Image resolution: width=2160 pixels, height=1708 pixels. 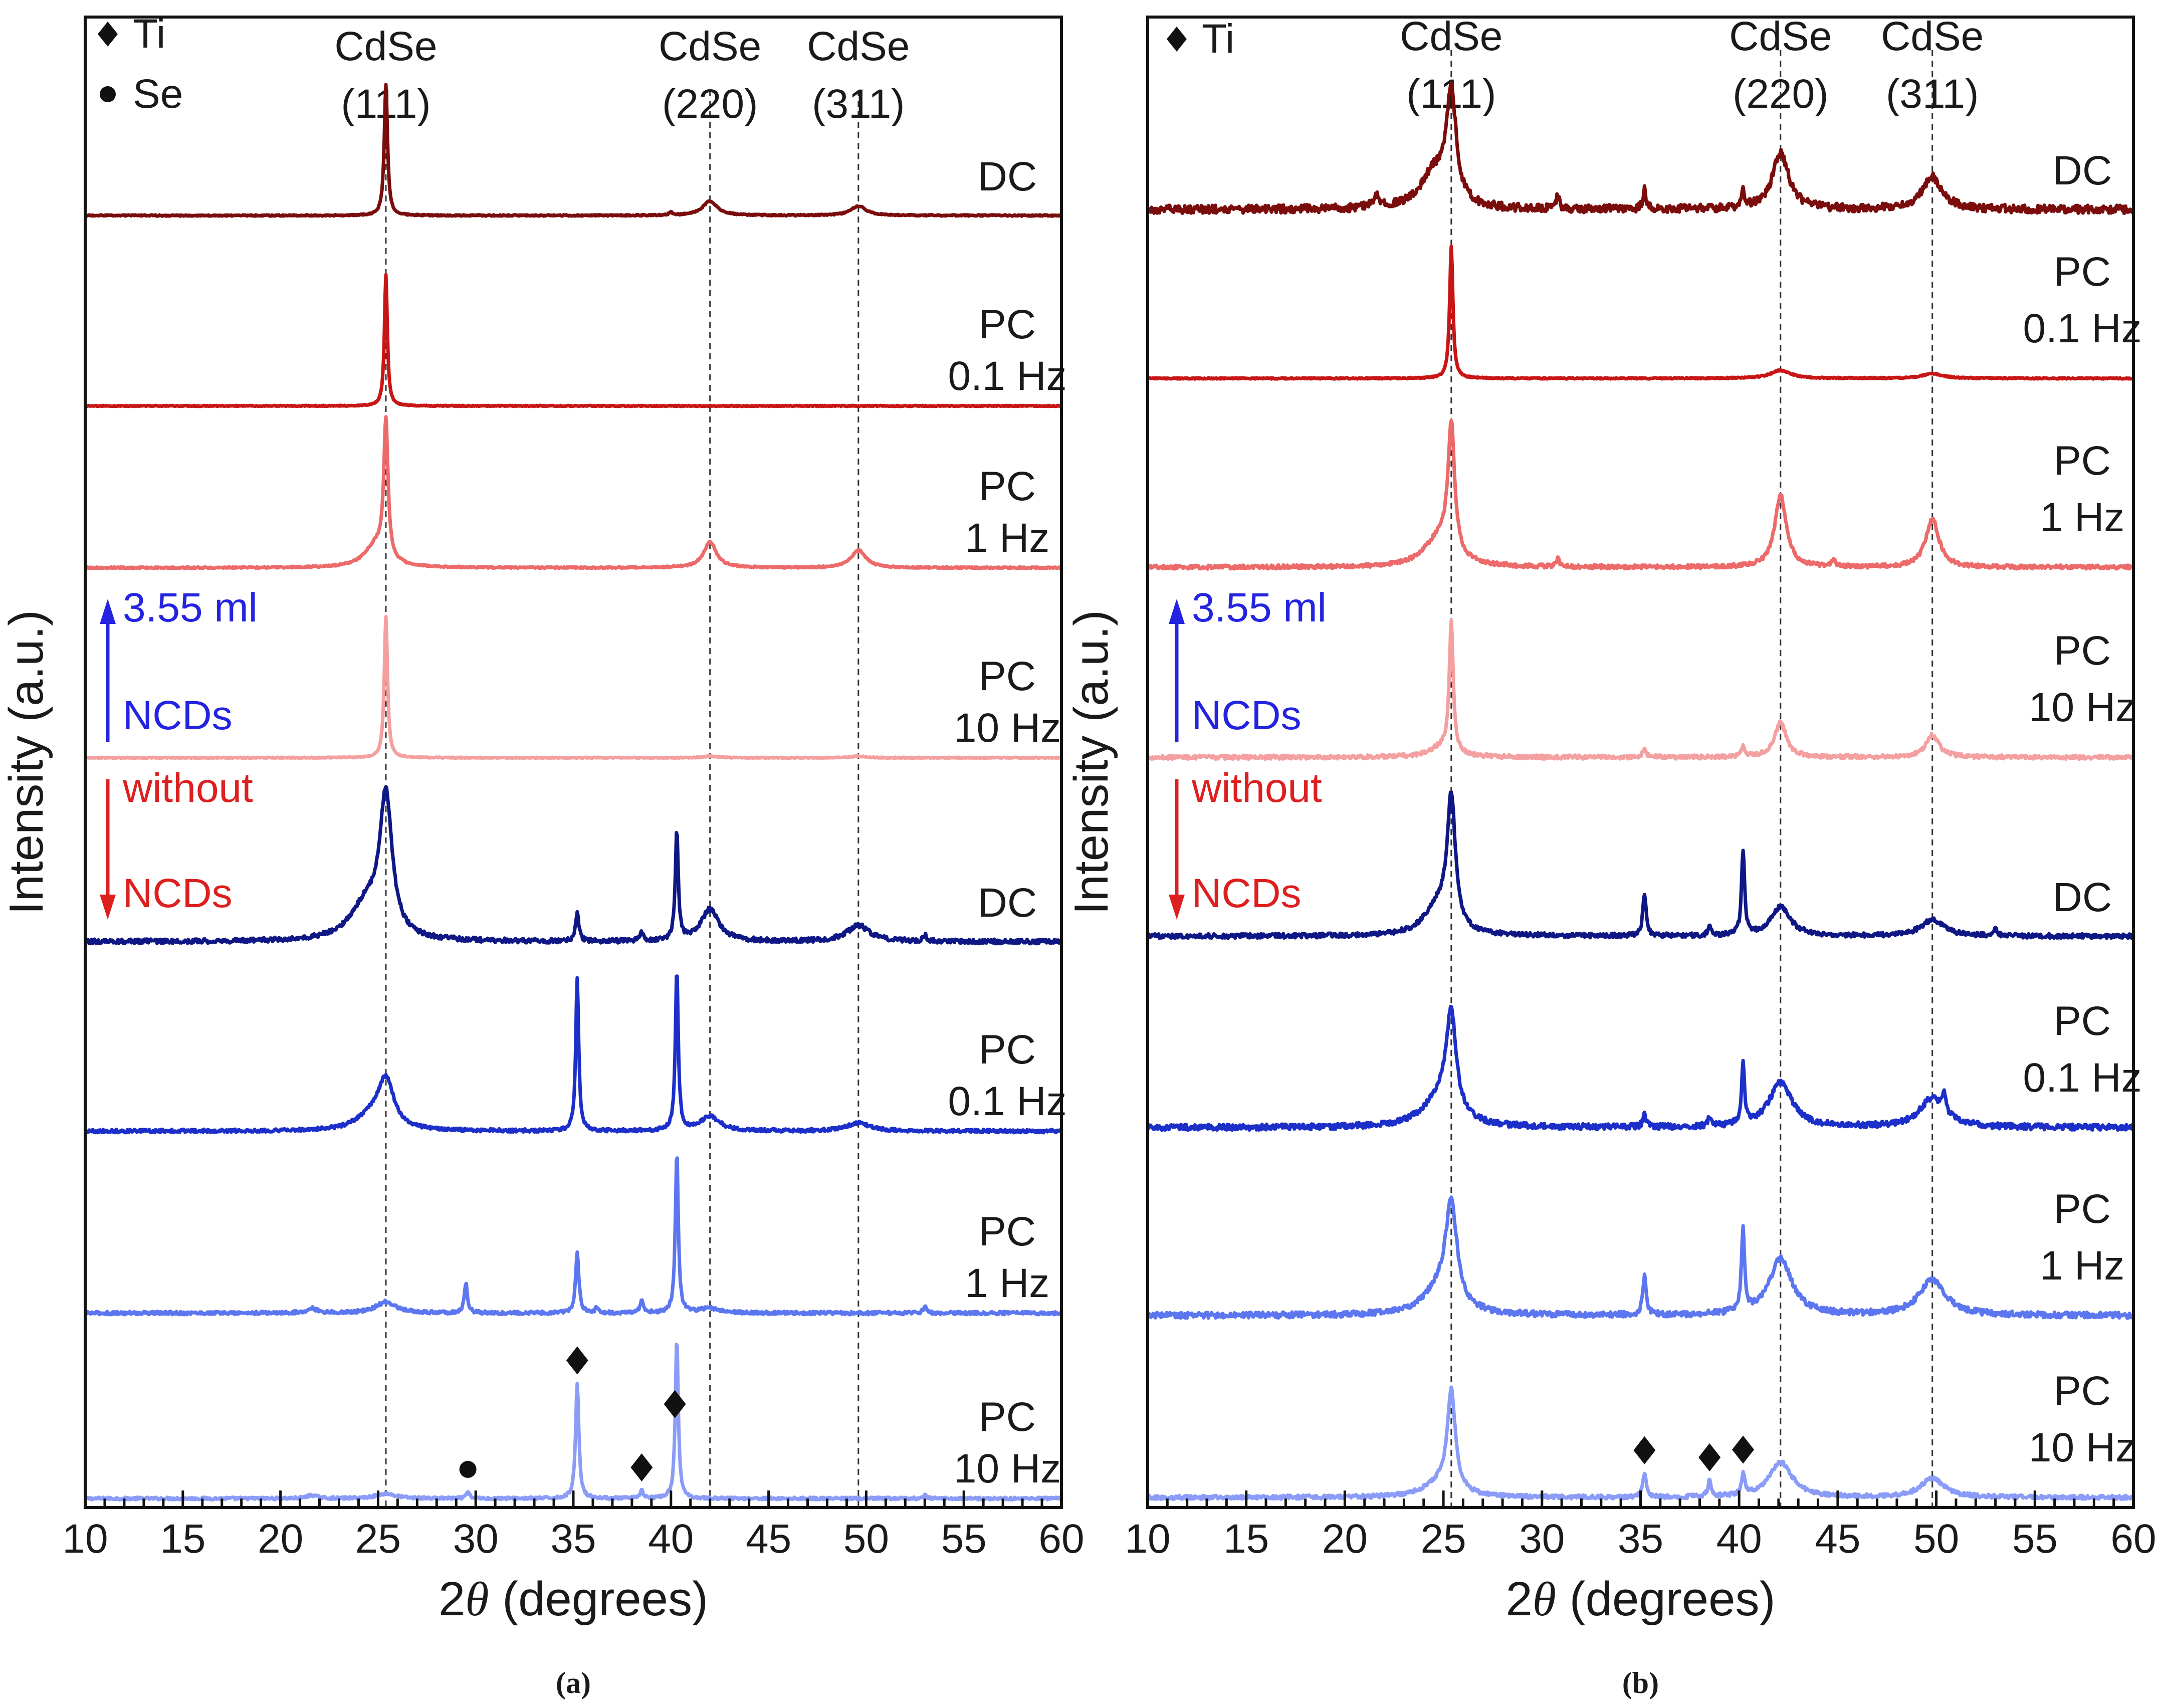 I want to click on x-tick-label: 25, so click(x=378, y=1539).